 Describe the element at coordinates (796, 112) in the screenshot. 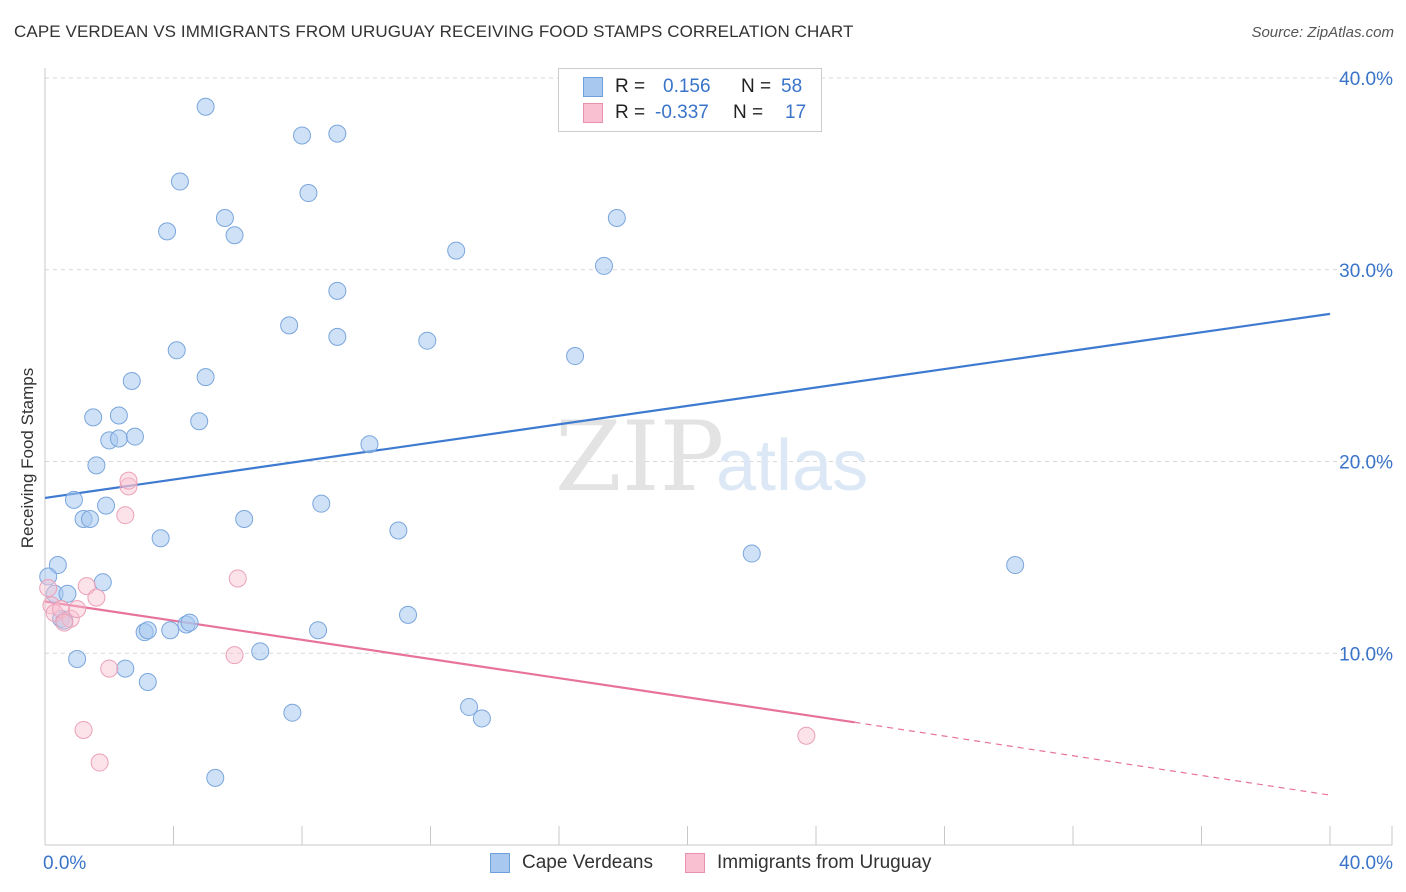

I see `legend-n-value: 17` at that location.